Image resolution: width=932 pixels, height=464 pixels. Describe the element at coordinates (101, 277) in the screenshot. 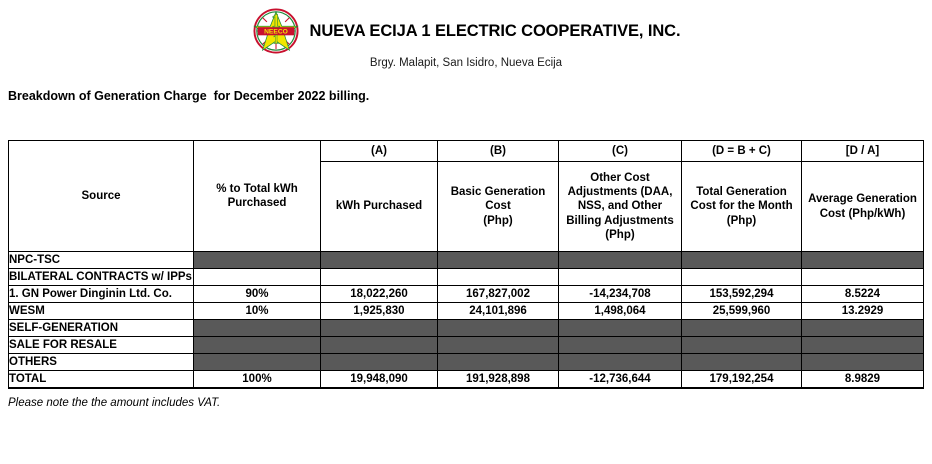

I see `row-label: BILATERAL CONTRACTS w/ IPPs` at that location.